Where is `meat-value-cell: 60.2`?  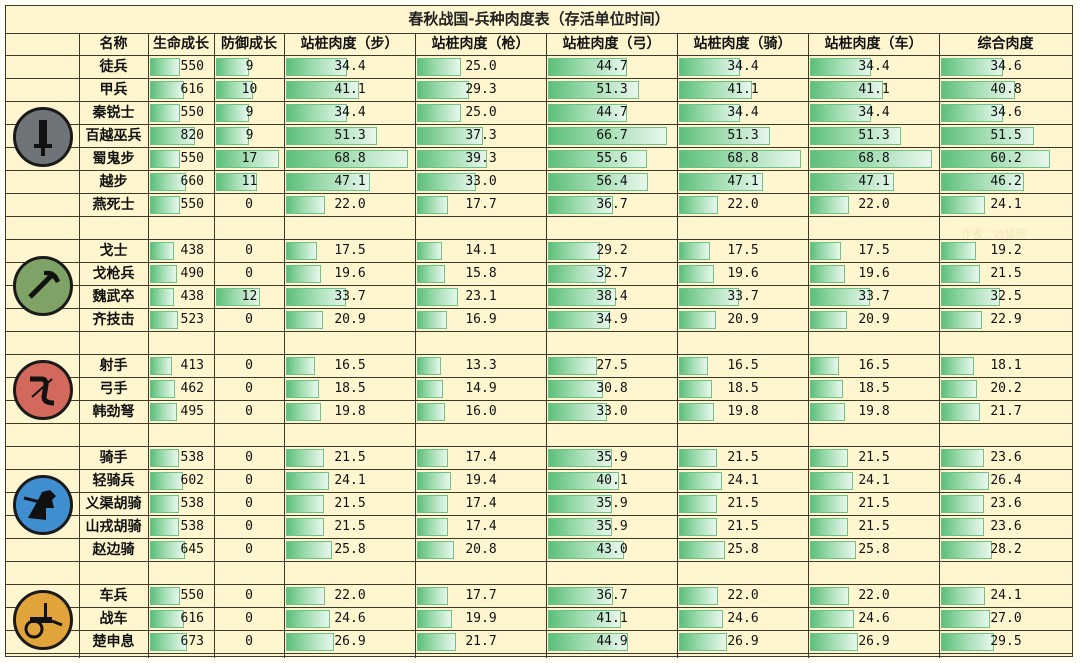
meat-value-cell: 60.2 is located at coordinates (1006, 159).